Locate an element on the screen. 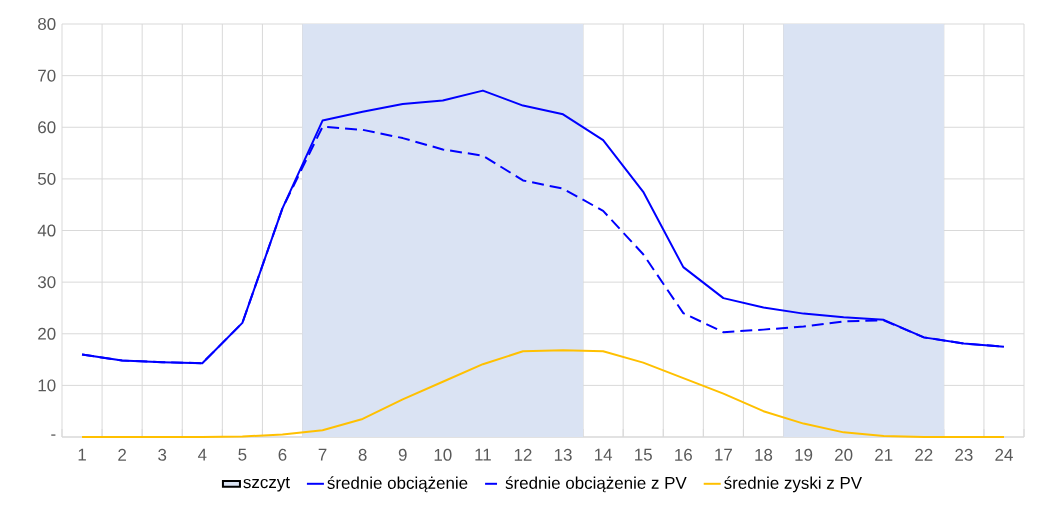 Image resolution: width=1045 pixels, height=513 pixels. y-tick-label: 80 is located at coordinates (47, 24).